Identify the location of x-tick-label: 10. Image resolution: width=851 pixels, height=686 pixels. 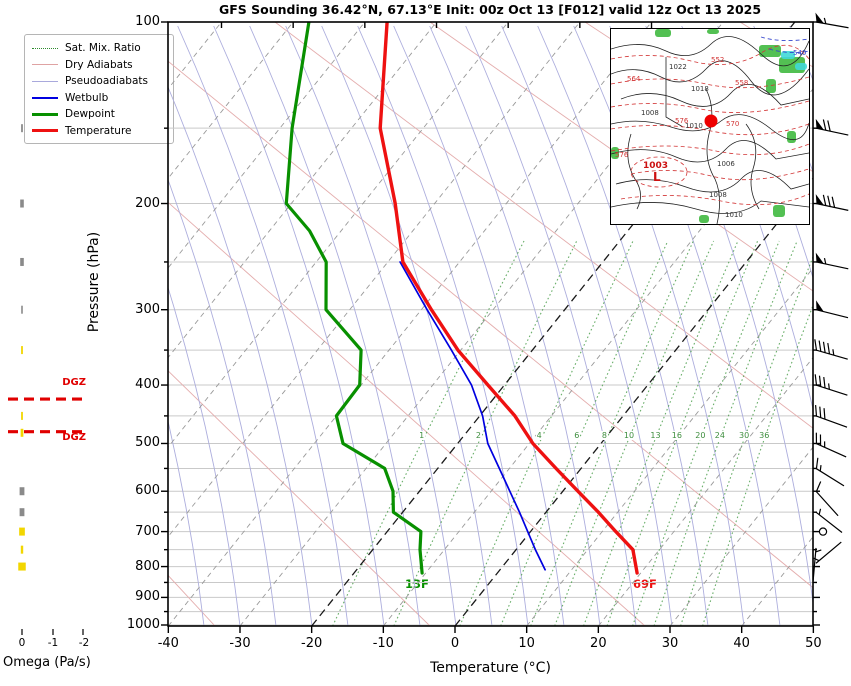
(526, 643).